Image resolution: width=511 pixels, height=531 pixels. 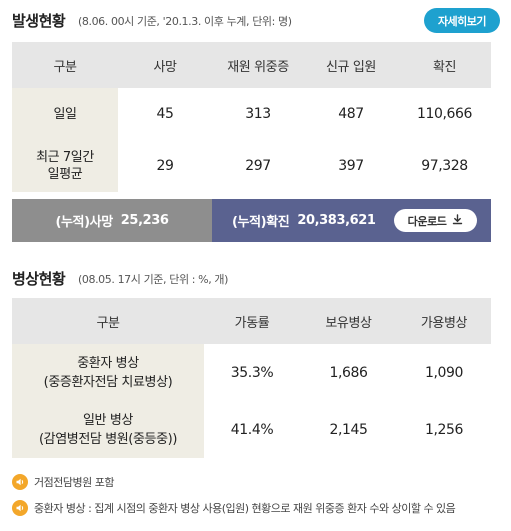 What do you see at coordinates (185, 21) in the screenshot?
I see `outbreak-status-subtitle: (8.06. 00시 기준, '20.1.3. 이후 누계, 단위: 명)` at bounding box center [185, 21].